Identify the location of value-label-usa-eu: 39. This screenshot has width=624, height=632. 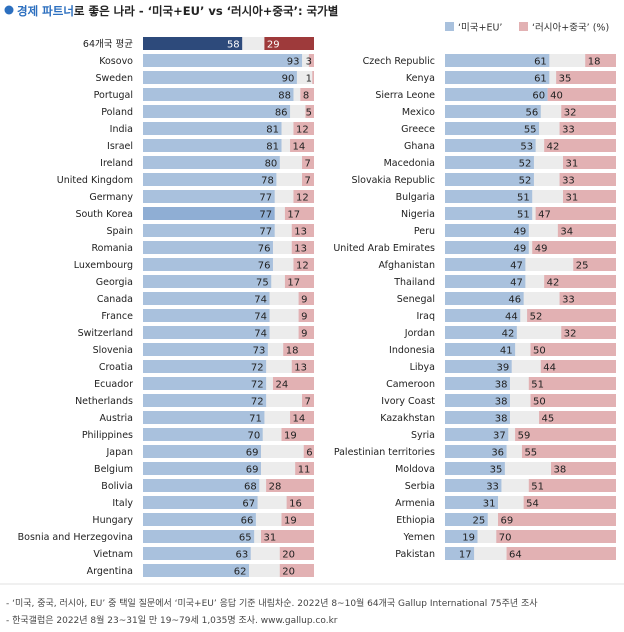
(502, 367).